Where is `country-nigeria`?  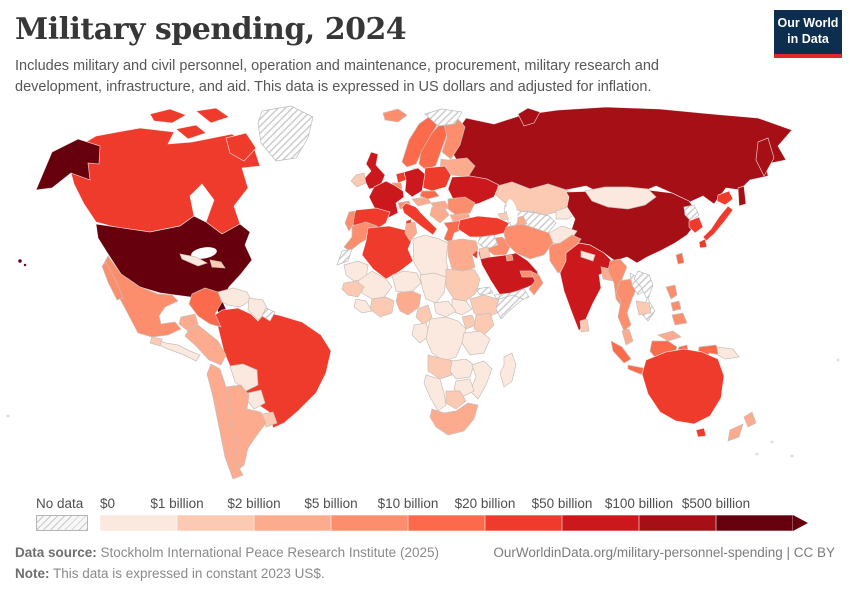 country-nigeria is located at coordinates (408, 303).